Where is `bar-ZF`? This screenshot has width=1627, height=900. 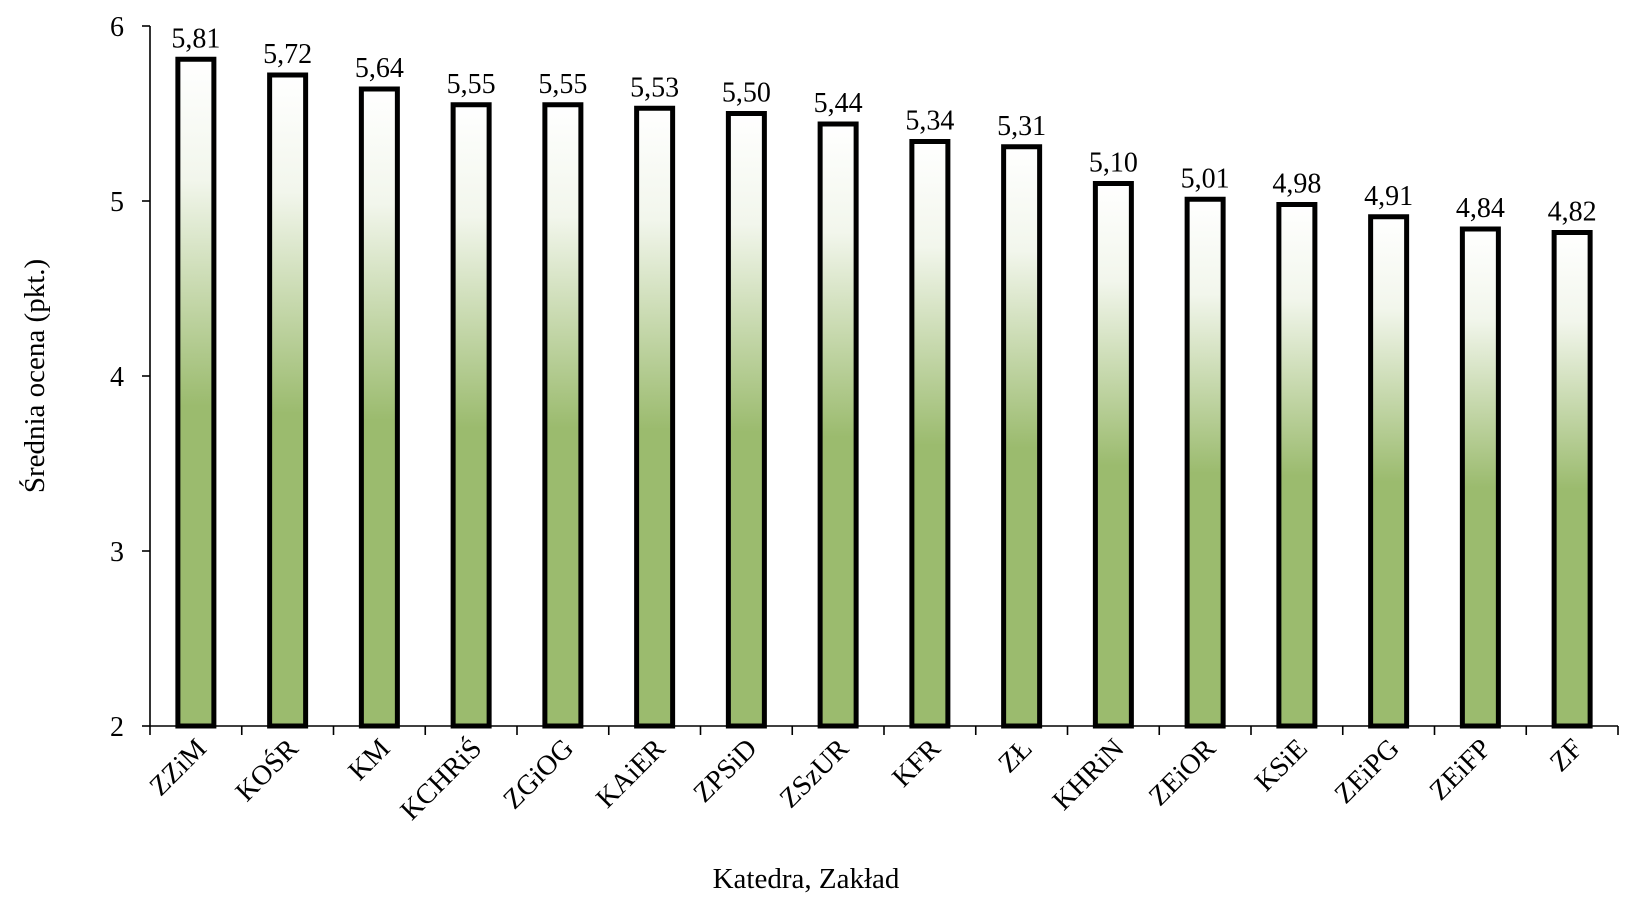 bar-ZF is located at coordinates (1572, 479).